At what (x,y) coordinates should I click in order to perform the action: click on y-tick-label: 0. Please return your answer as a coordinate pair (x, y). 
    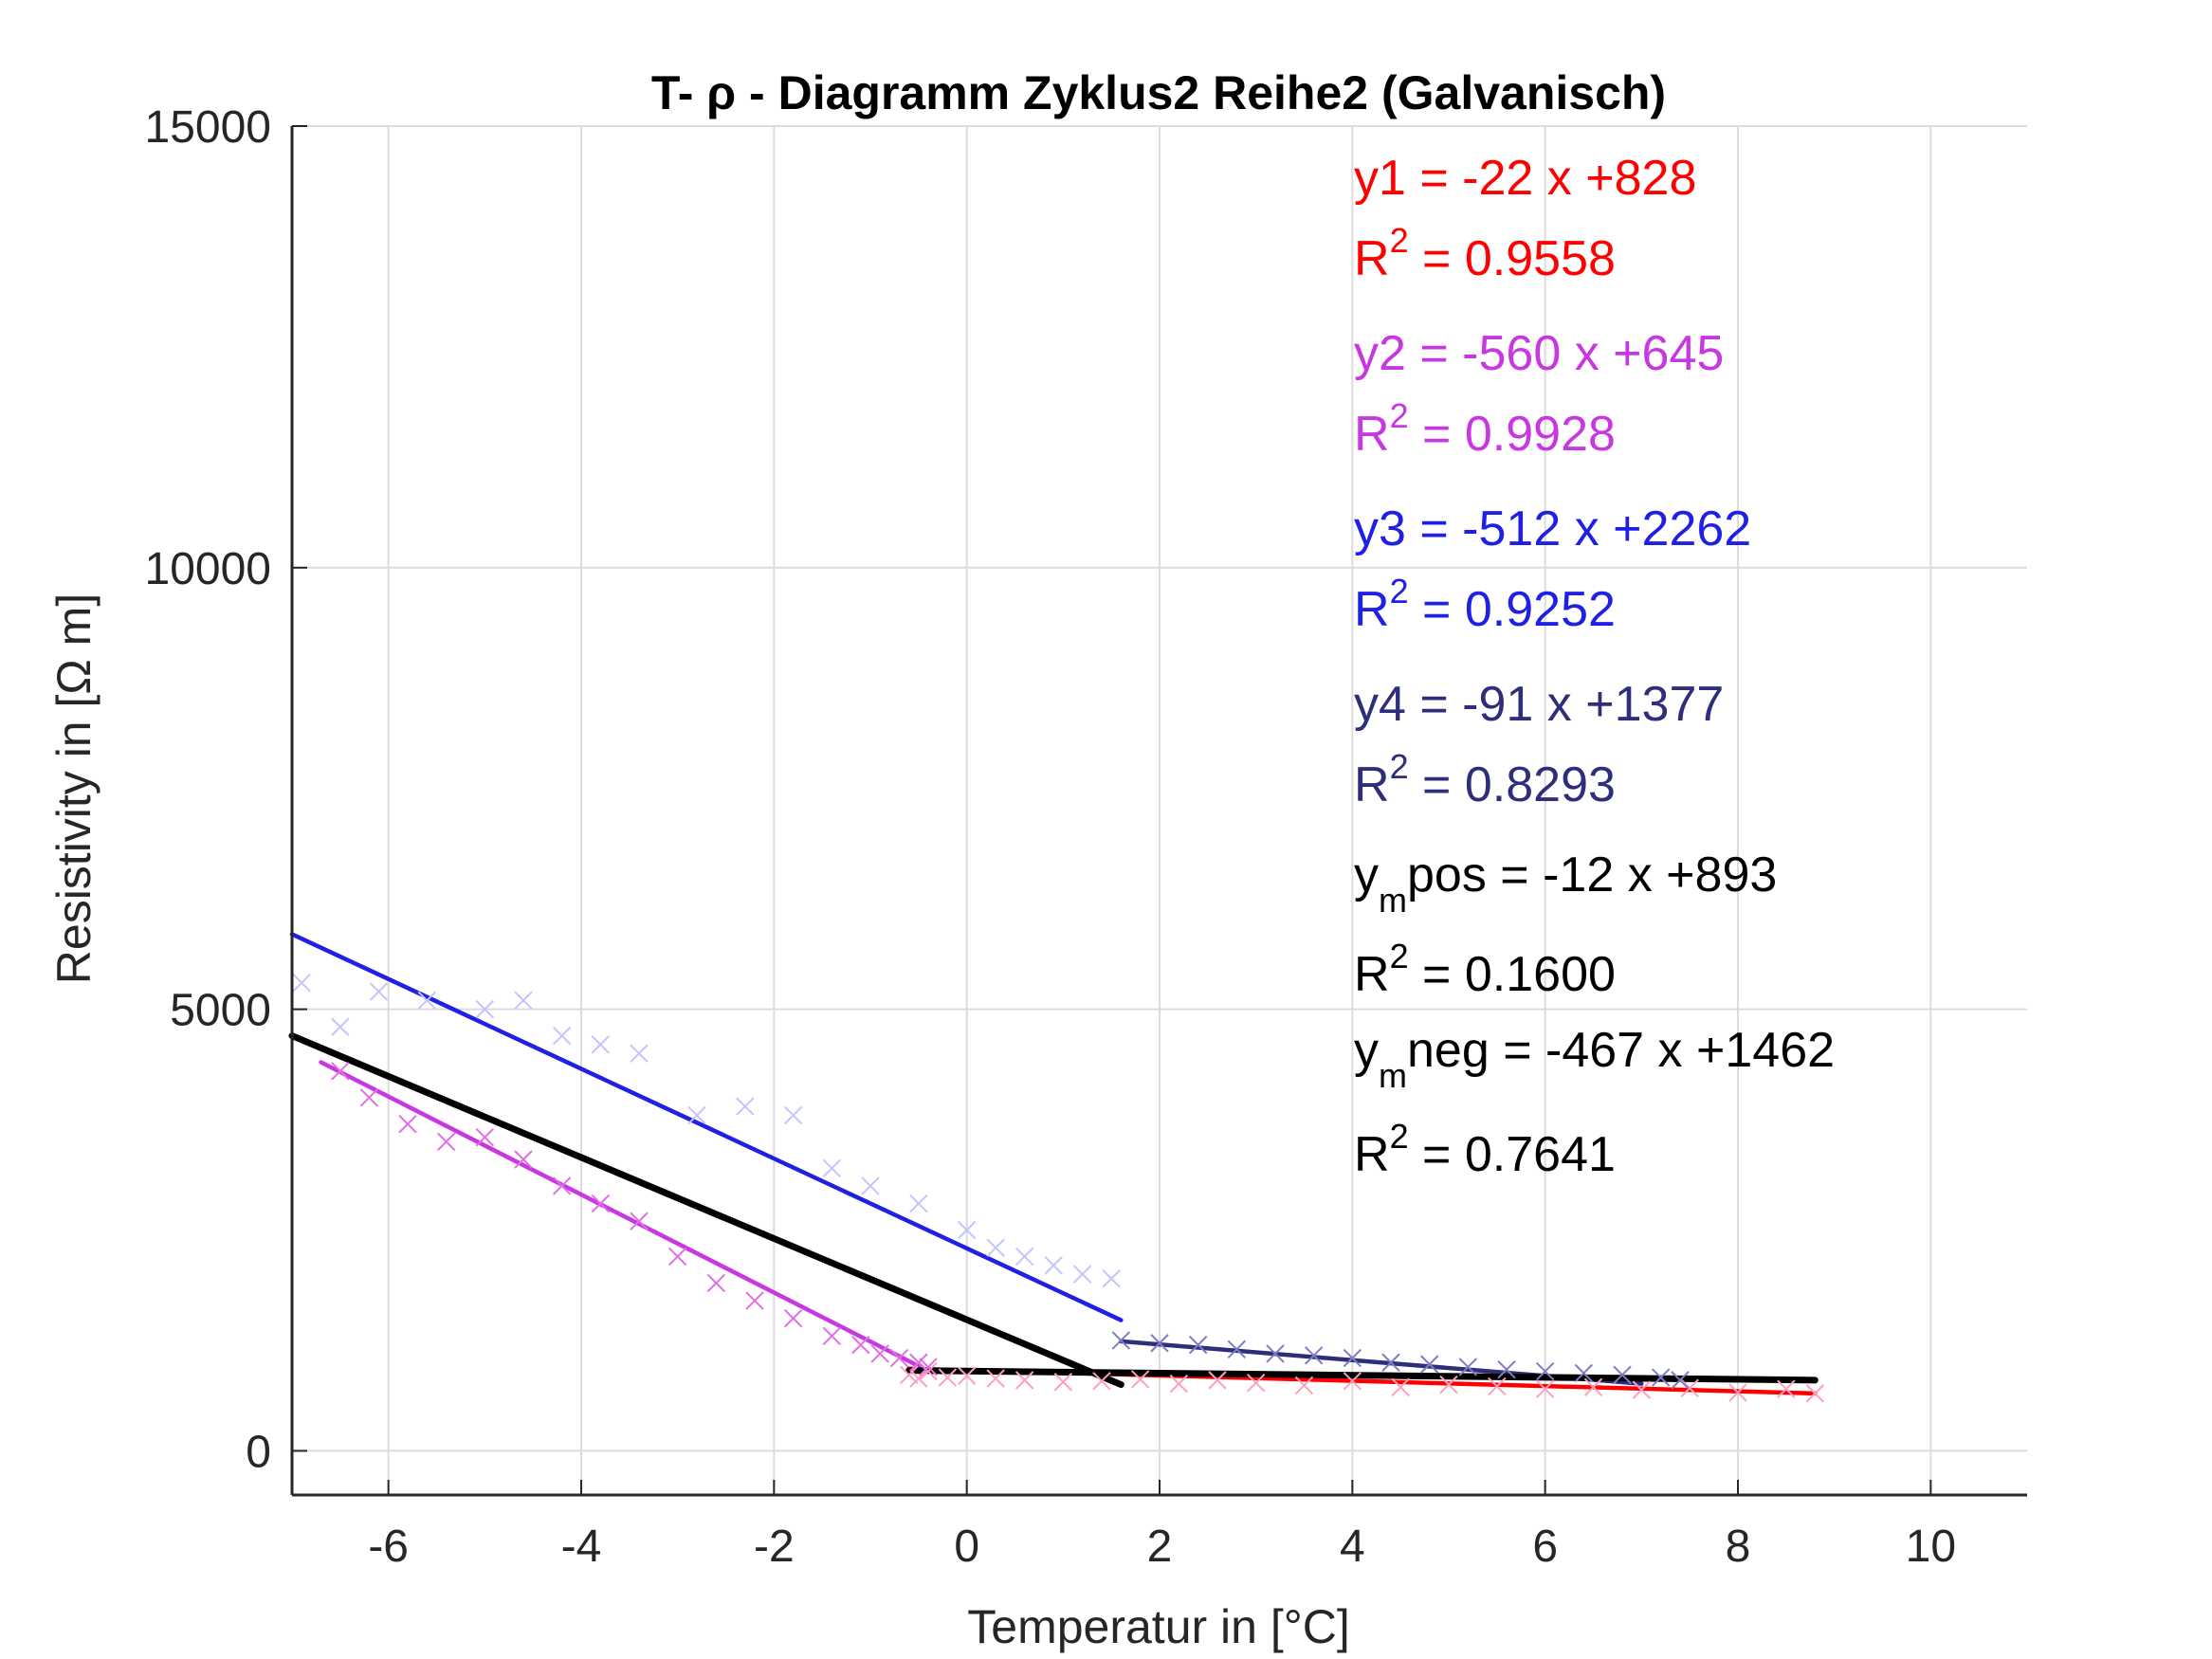
    Looking at the image, I should click on (258, 1452).